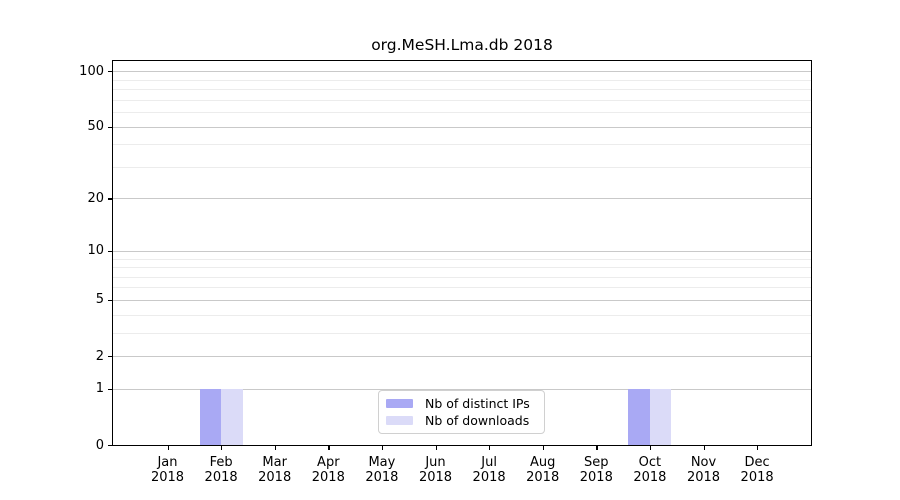 The height and width of the screenshot is (500, 900). I want to click on legend-swatch-downloads, so click(399, 420).